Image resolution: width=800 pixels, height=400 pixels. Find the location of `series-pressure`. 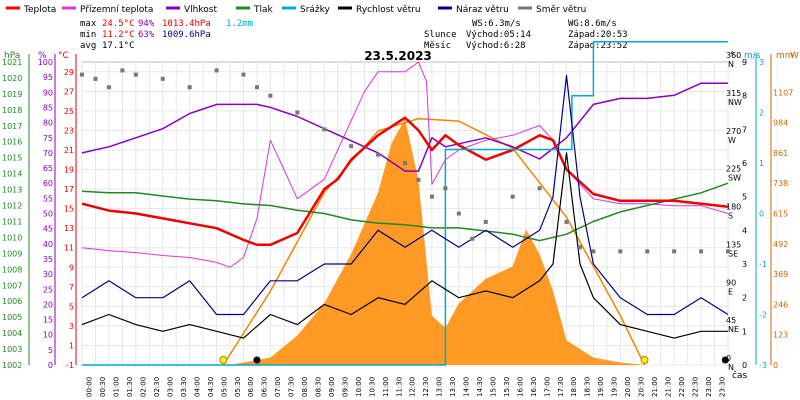

series-pressure is located at coordinates (405, 212).